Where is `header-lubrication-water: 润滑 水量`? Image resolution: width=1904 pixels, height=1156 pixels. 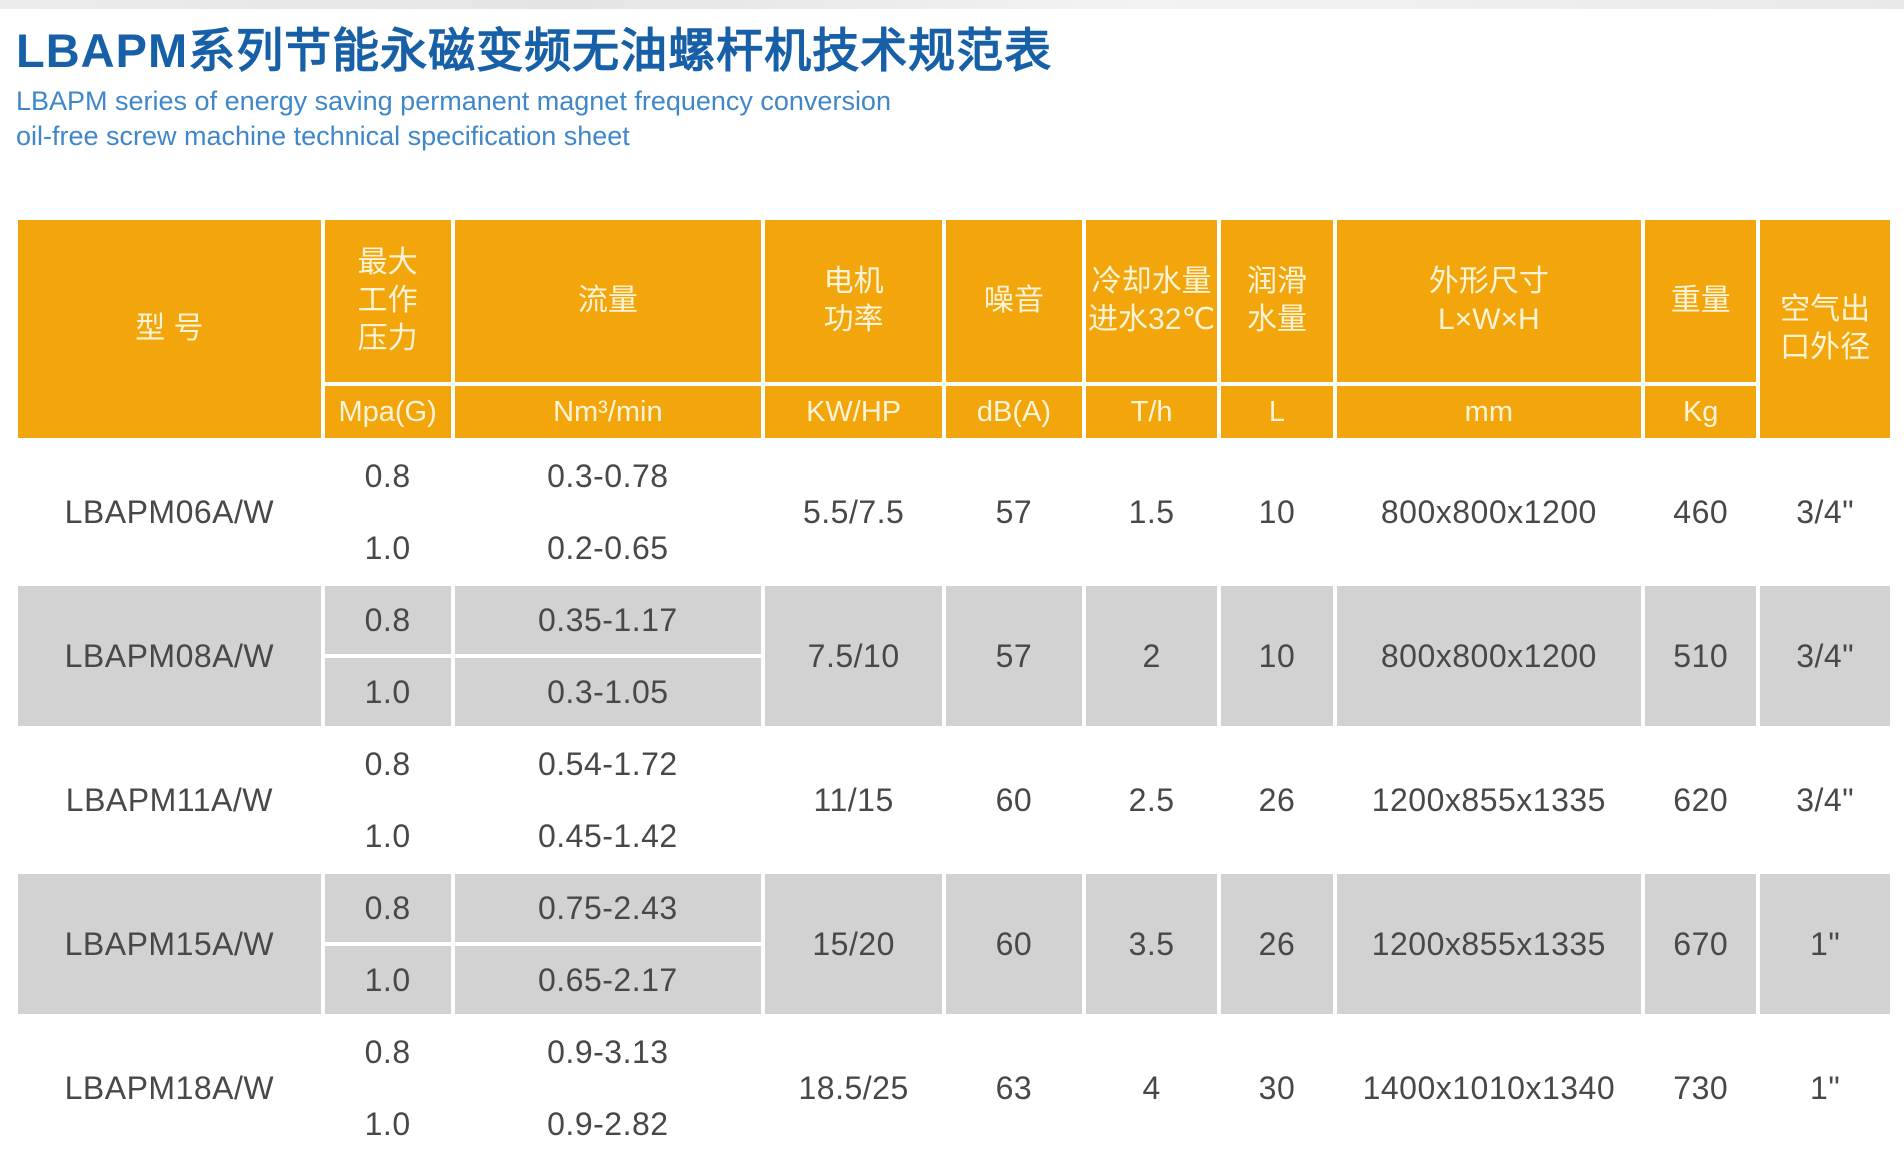 header-lubrication-water: 润滑 水量 is located at coordinates (1277, 301).